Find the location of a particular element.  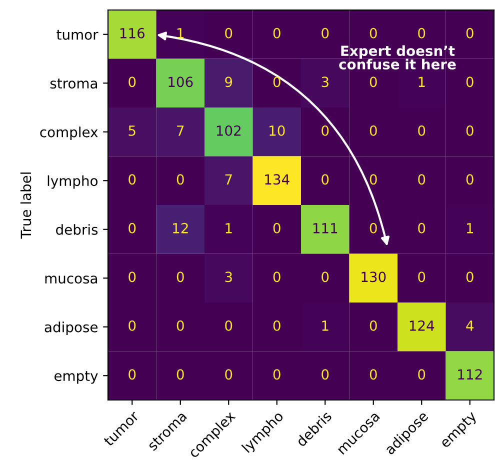

y-tick-label: adipose is located at coordinates (71, 329).